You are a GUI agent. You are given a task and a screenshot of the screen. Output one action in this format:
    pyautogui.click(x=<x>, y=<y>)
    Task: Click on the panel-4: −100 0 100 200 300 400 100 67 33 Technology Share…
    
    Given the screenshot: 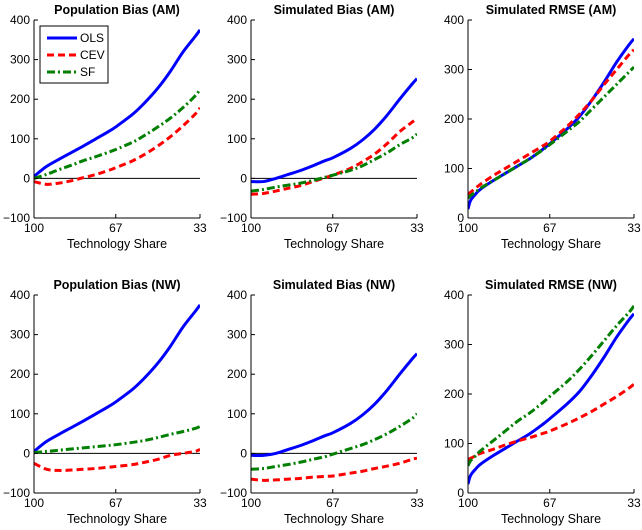 What is the action you would take?
    pyautogui.click(x=105, y=402)
    